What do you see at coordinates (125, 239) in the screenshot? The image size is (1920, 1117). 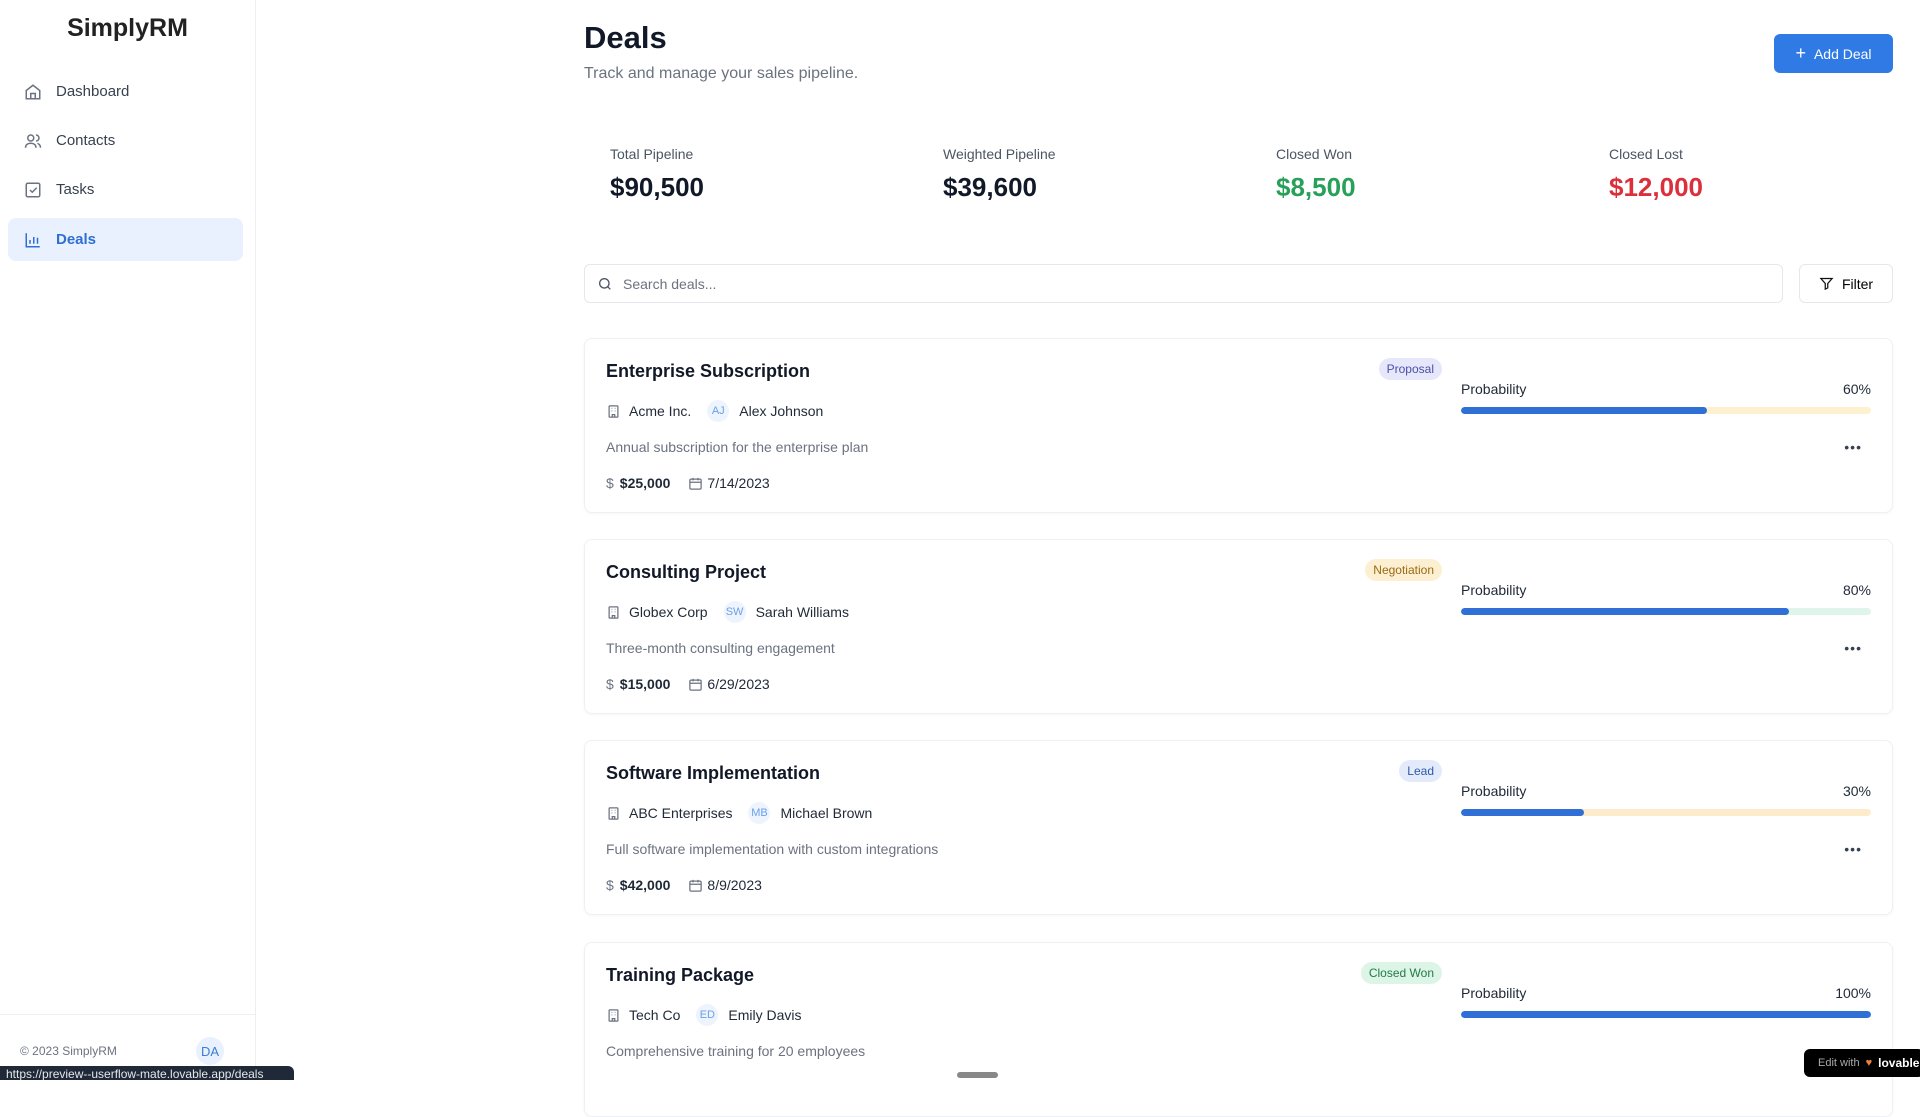 I see `sidebar-item-deals: Deals` at bounding box center [125, 239].